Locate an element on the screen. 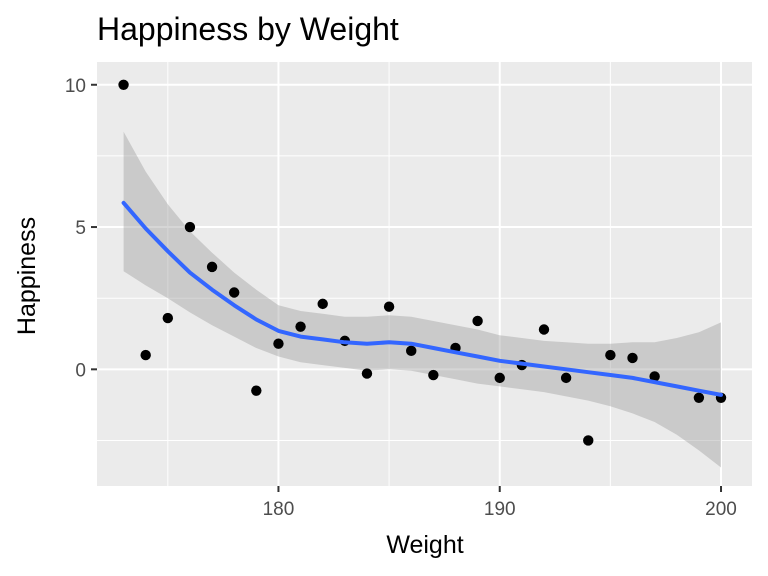 The height and width of the screenshot is (576, 768). x-axis: 180 190 200 is located at coordinates (500, 503).